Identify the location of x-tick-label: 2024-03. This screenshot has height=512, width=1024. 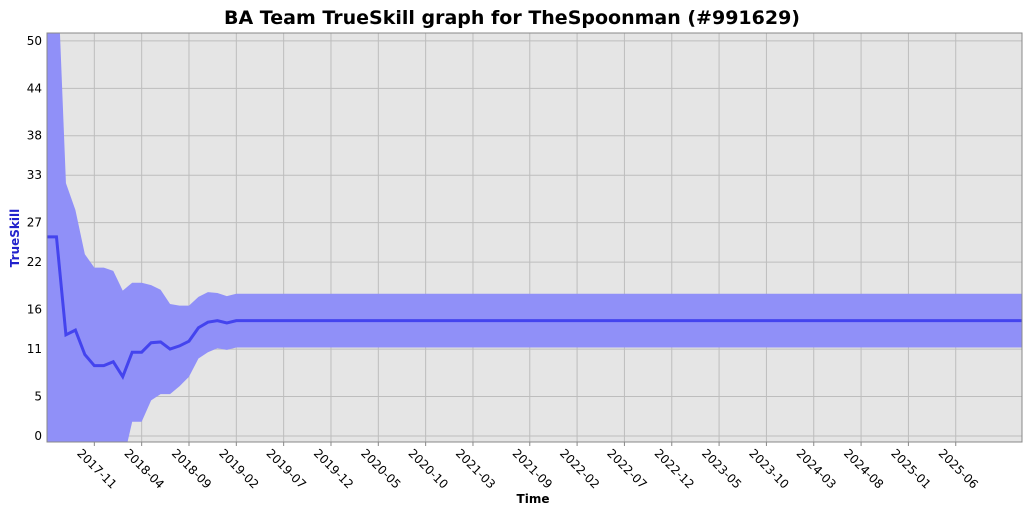
(816, 468).